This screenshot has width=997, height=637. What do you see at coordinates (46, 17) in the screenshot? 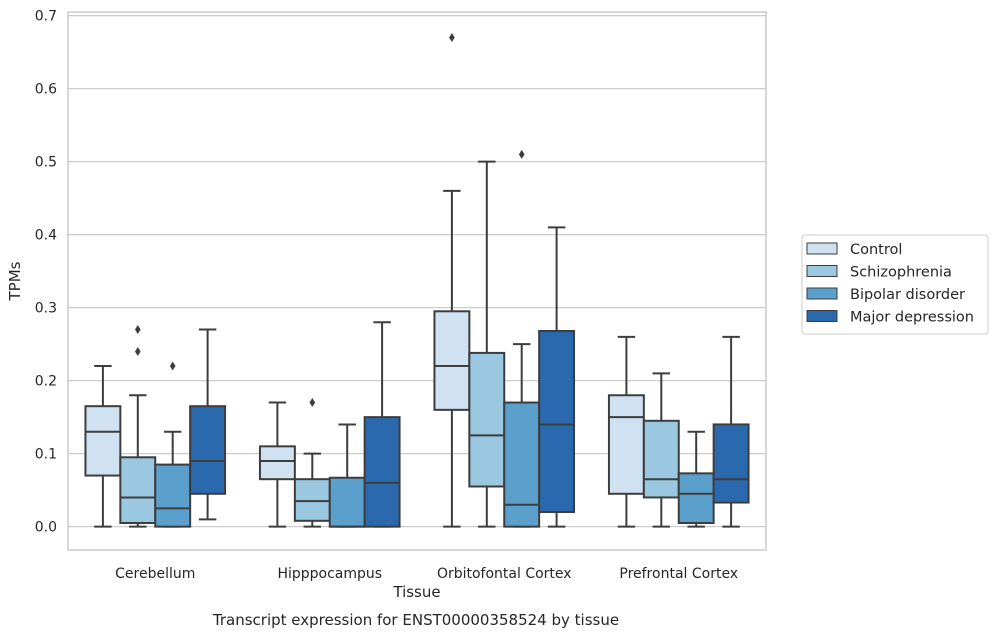
I see `y-tick-label: 0.7` at bounding box center [46, 17].